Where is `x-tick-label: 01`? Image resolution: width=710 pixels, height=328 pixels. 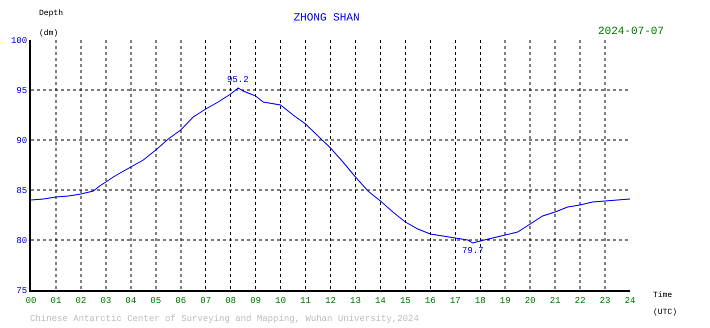
x-tick-label: 01 is located at coordinates (56, 301).